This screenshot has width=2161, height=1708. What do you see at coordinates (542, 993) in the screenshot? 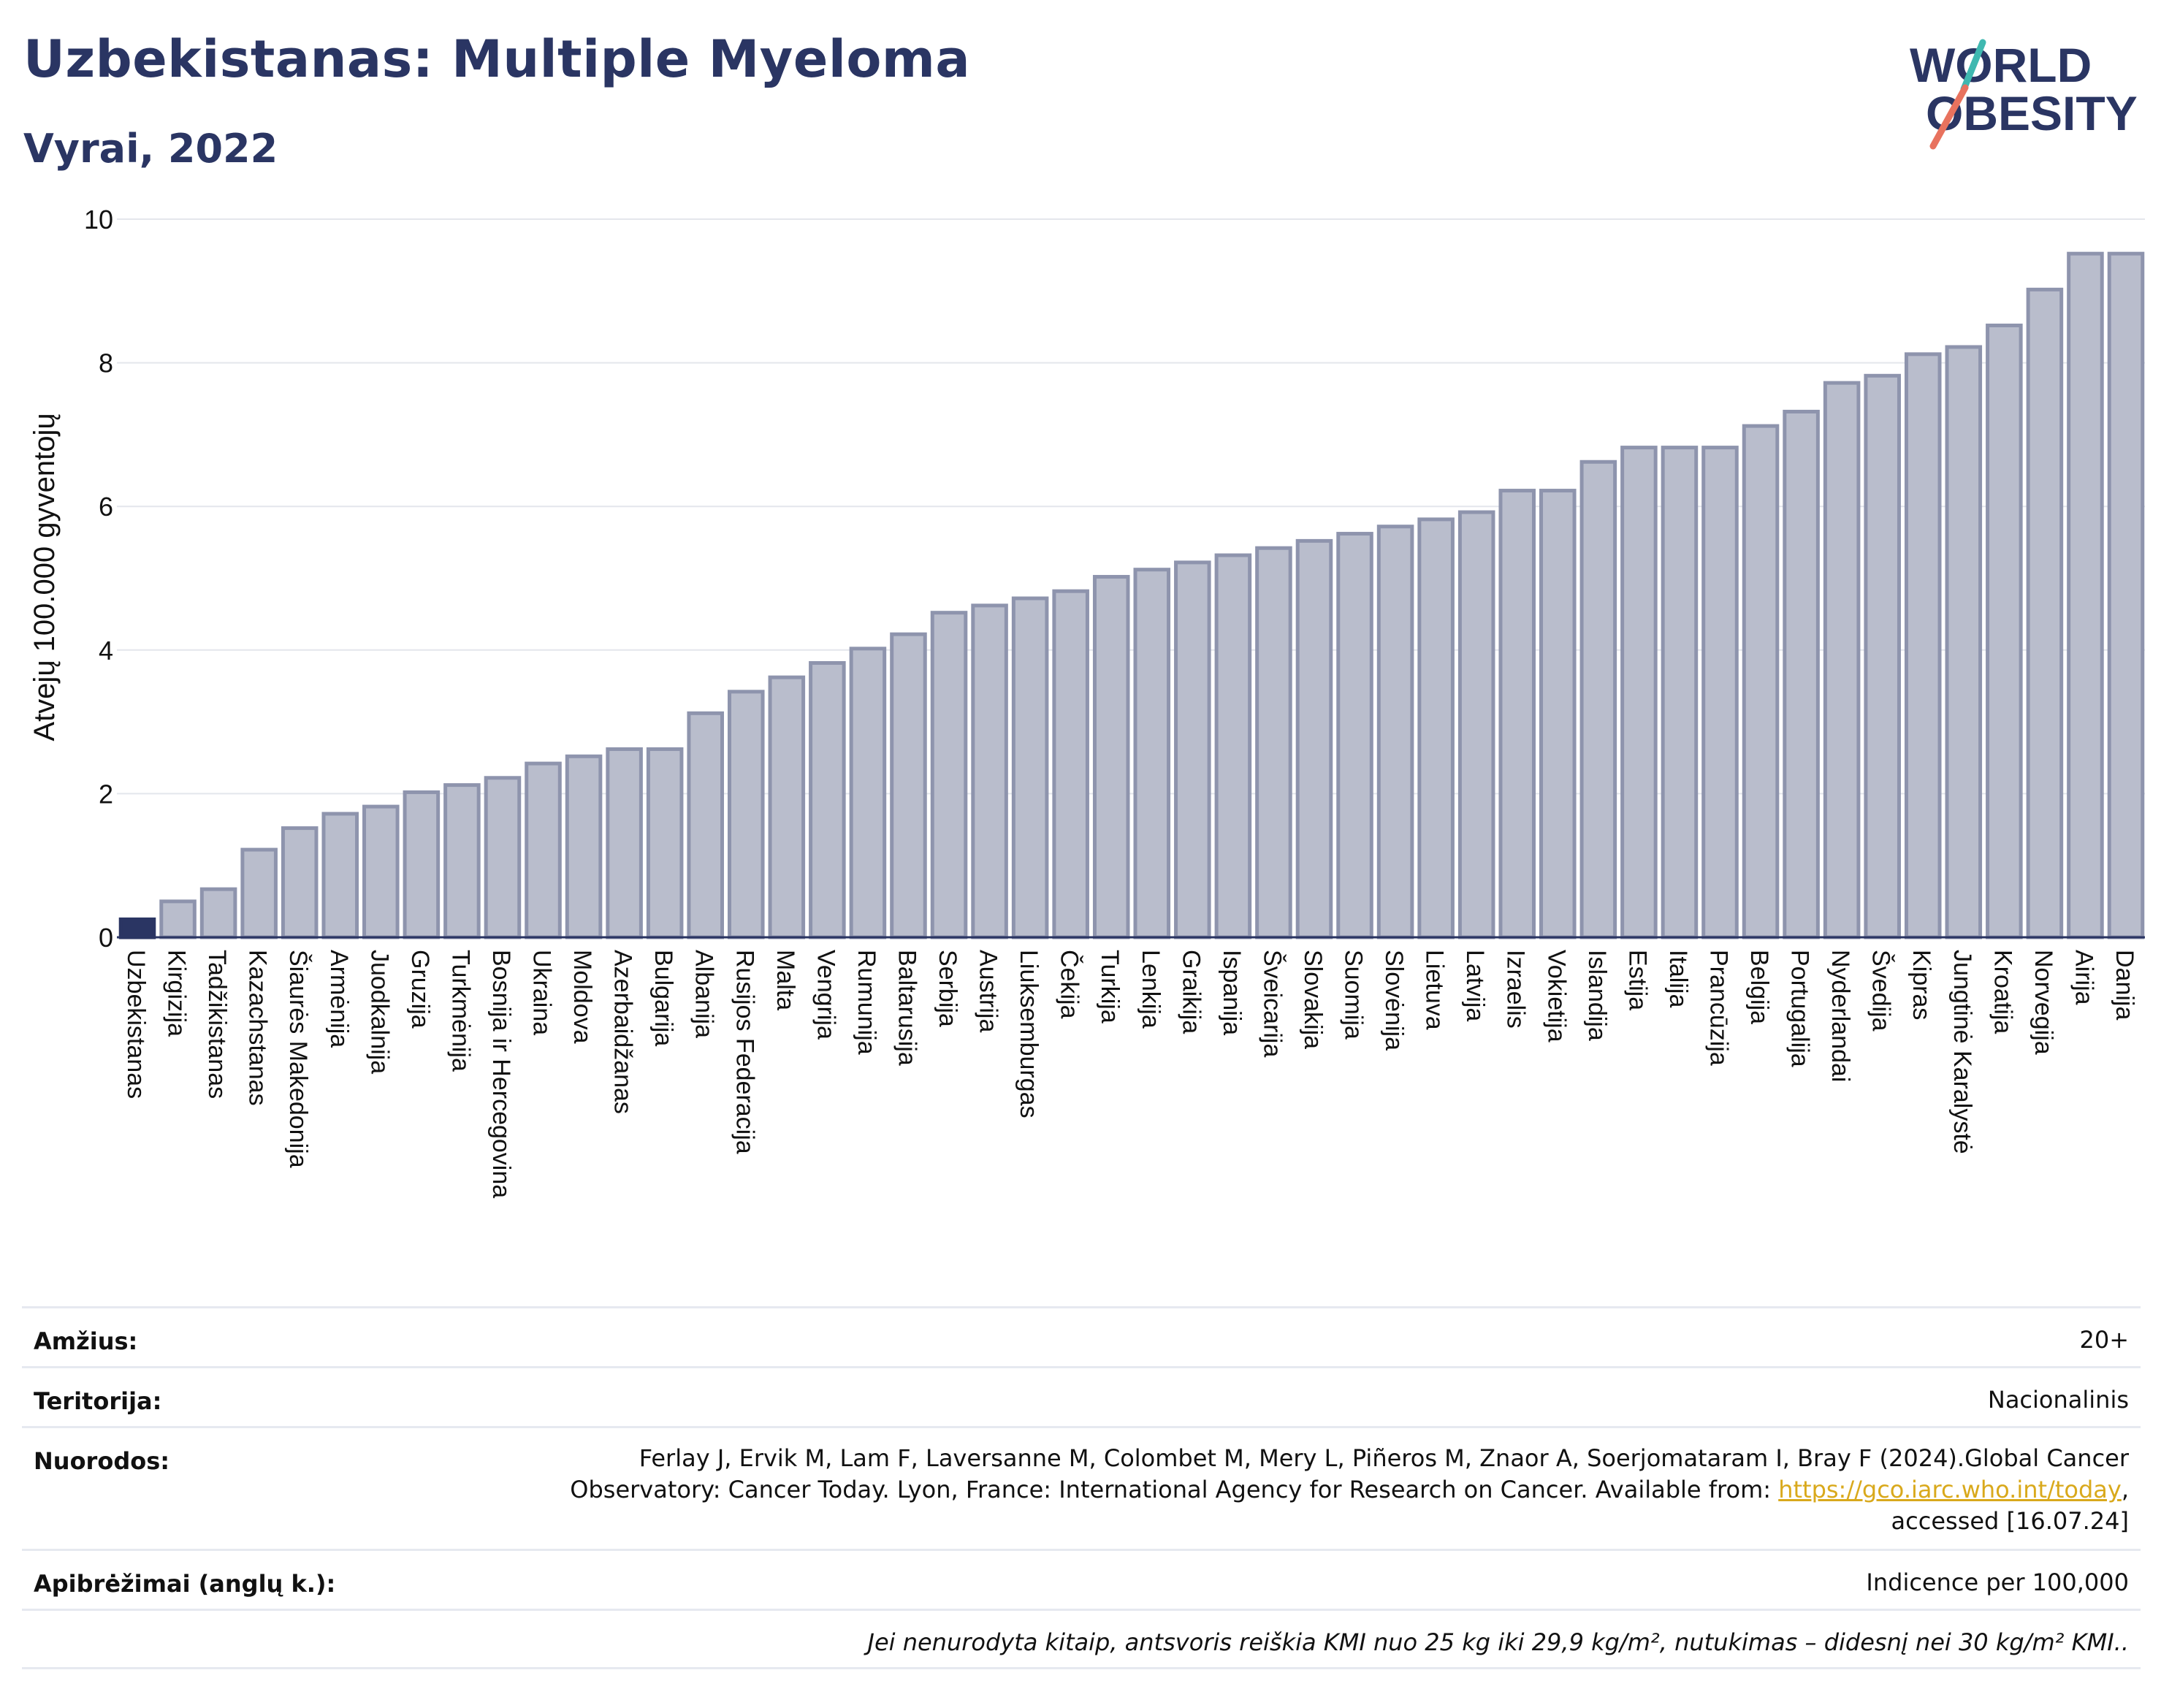
I see `x-tick-label: Ukraina` at bounding box center [542, 993].